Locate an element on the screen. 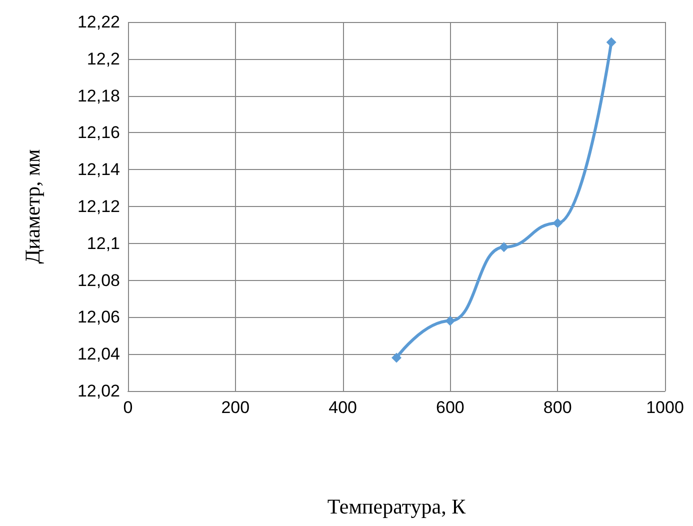 The image size is (693, 526). x-tick-label: 600 is located at coordinates (450, 407).